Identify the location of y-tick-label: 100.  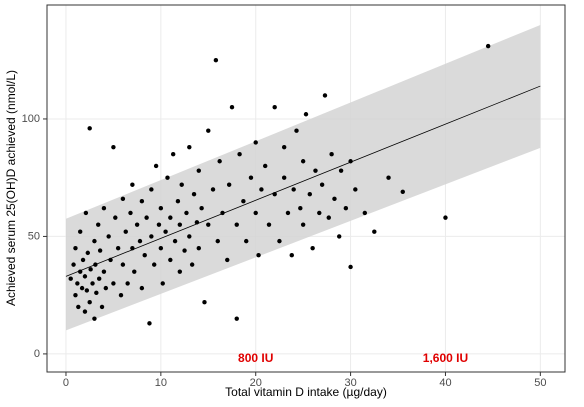
(31, 119).